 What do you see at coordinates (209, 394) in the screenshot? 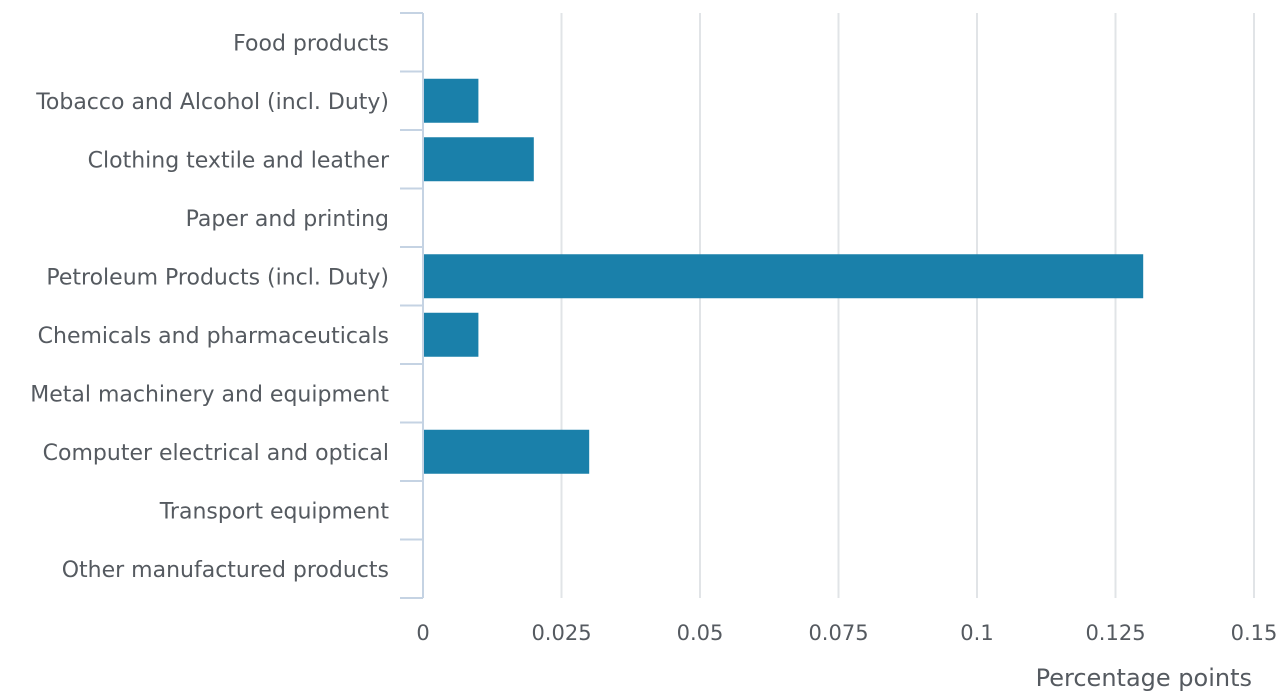
I see `category-label: Metal machinery and equipment` at bounding box center [209, 394].